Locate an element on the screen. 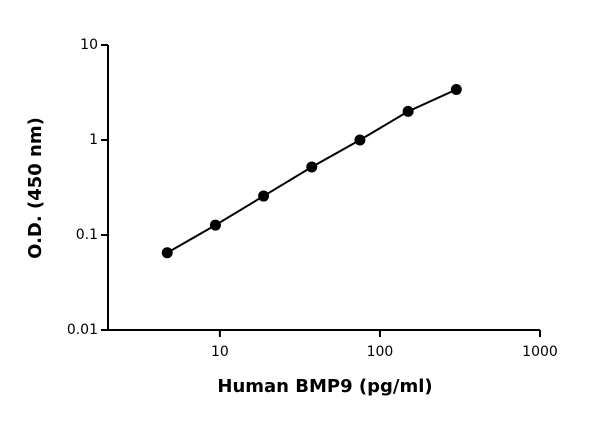 This screenshot has height=421, width=600. y-tick-label: 0.01 is located at coordinates (82, 330).